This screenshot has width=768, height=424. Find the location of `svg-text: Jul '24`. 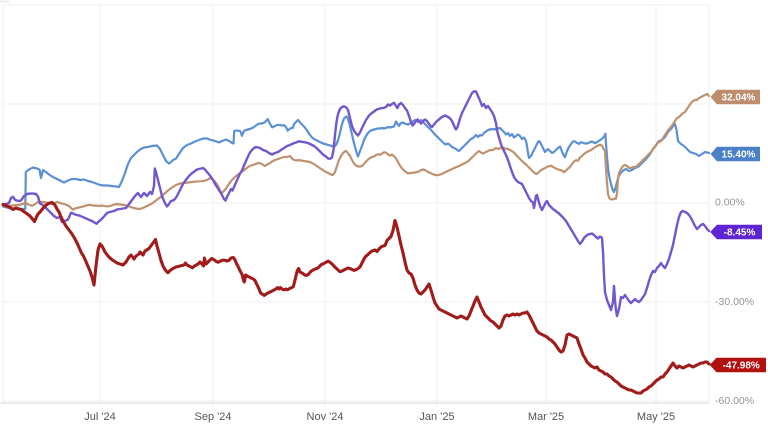

svg-text: Jul '24 is located at coordinates (99, 417).